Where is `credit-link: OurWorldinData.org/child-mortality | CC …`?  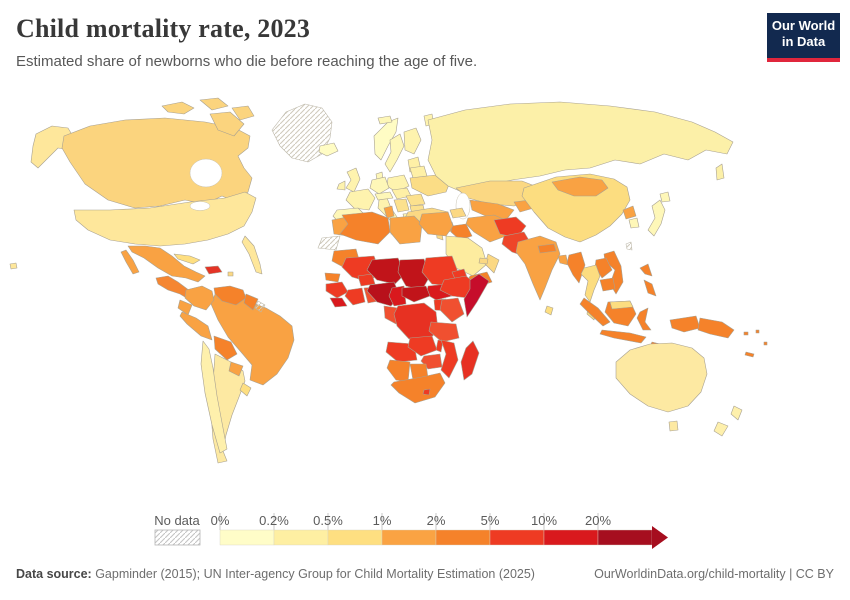 credit-link: OurWorldinData.org/child-mortality | CC … is located at coordinates (714, 574).